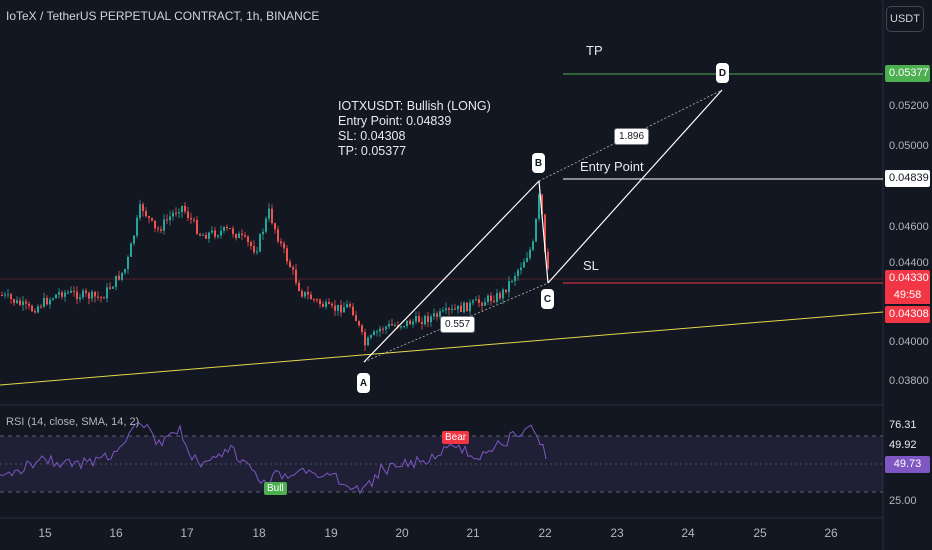 The image size is (932, 550). Describe the element at coordinates (458, 324) in the screenshot. I see `ratio-ac-label: 0.557` at that location.